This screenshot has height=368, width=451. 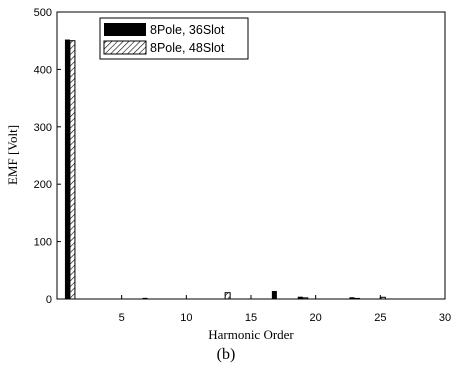 I want to click on x-tick-label: 20, so click(x=316, y=318).